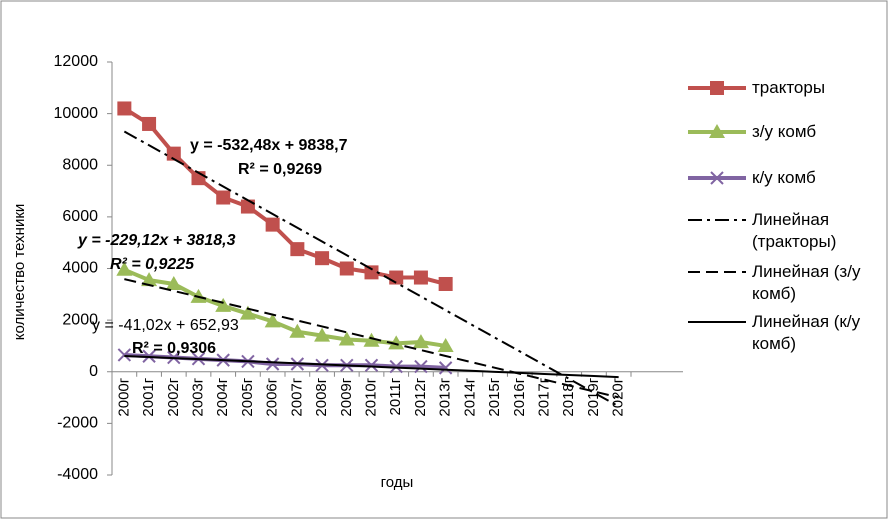 The height and width of the screenshot is (520, 889). What do you see at coordinates (280, 169) in the screenshot?
I see `annotation: R² = 0,9269` at bounding box center [280, 169].